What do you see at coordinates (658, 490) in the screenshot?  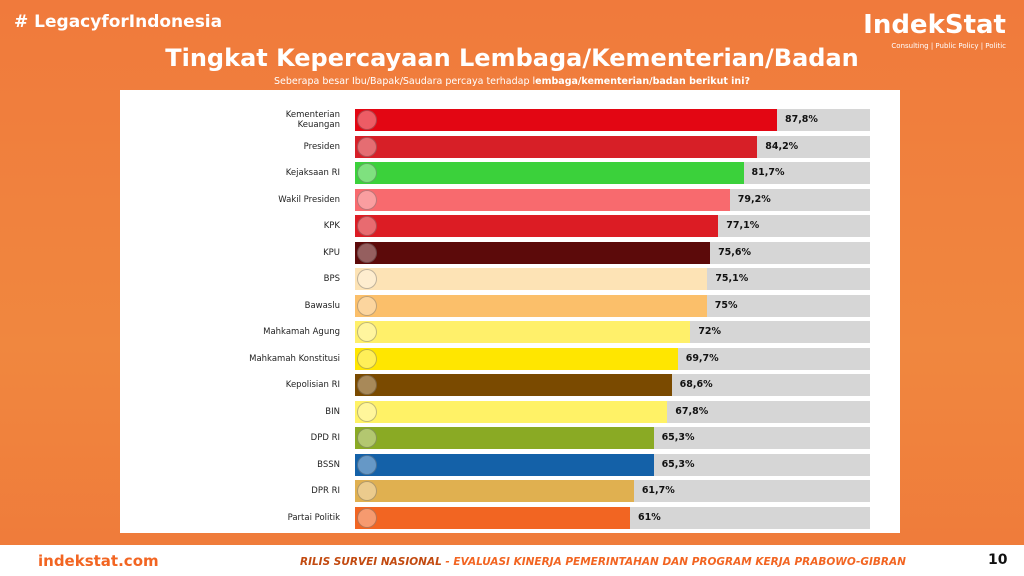 I see `value-label: 61,7%` at bounding box center [658, 490].